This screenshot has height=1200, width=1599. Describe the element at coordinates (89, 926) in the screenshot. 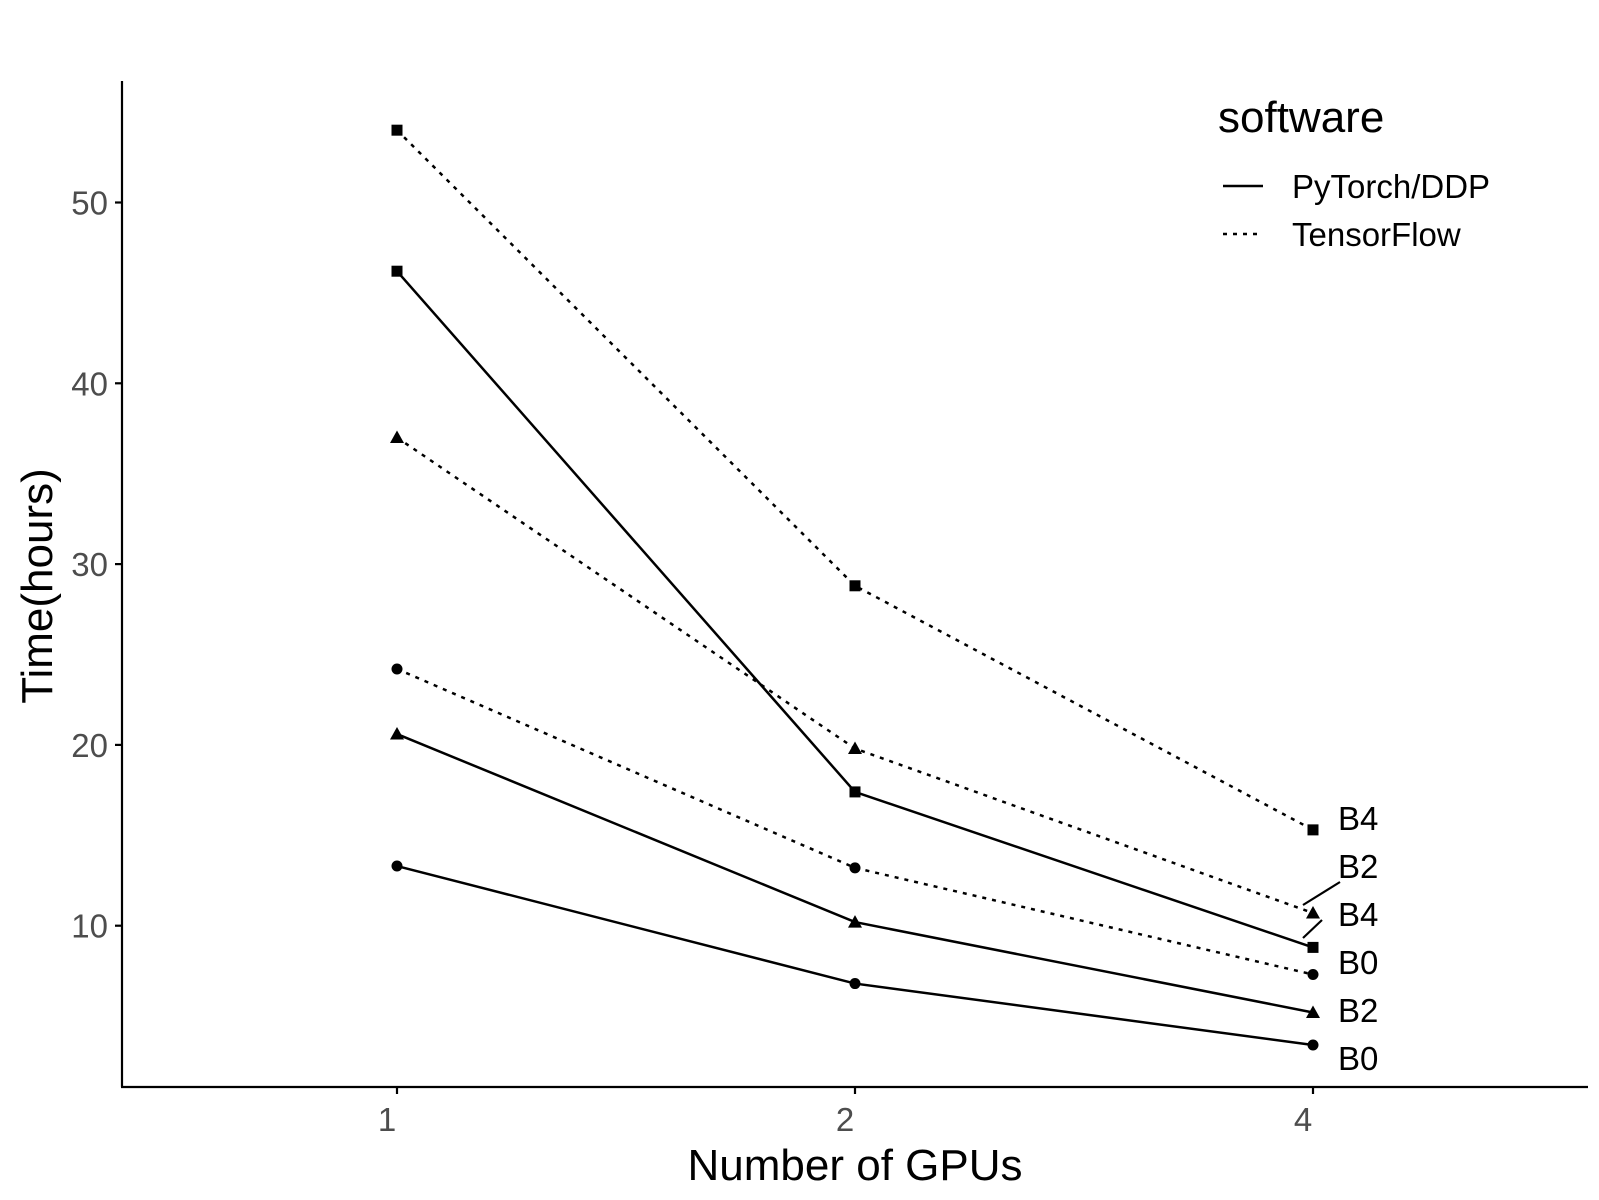

I see `y-tick-label: 10` at that location.